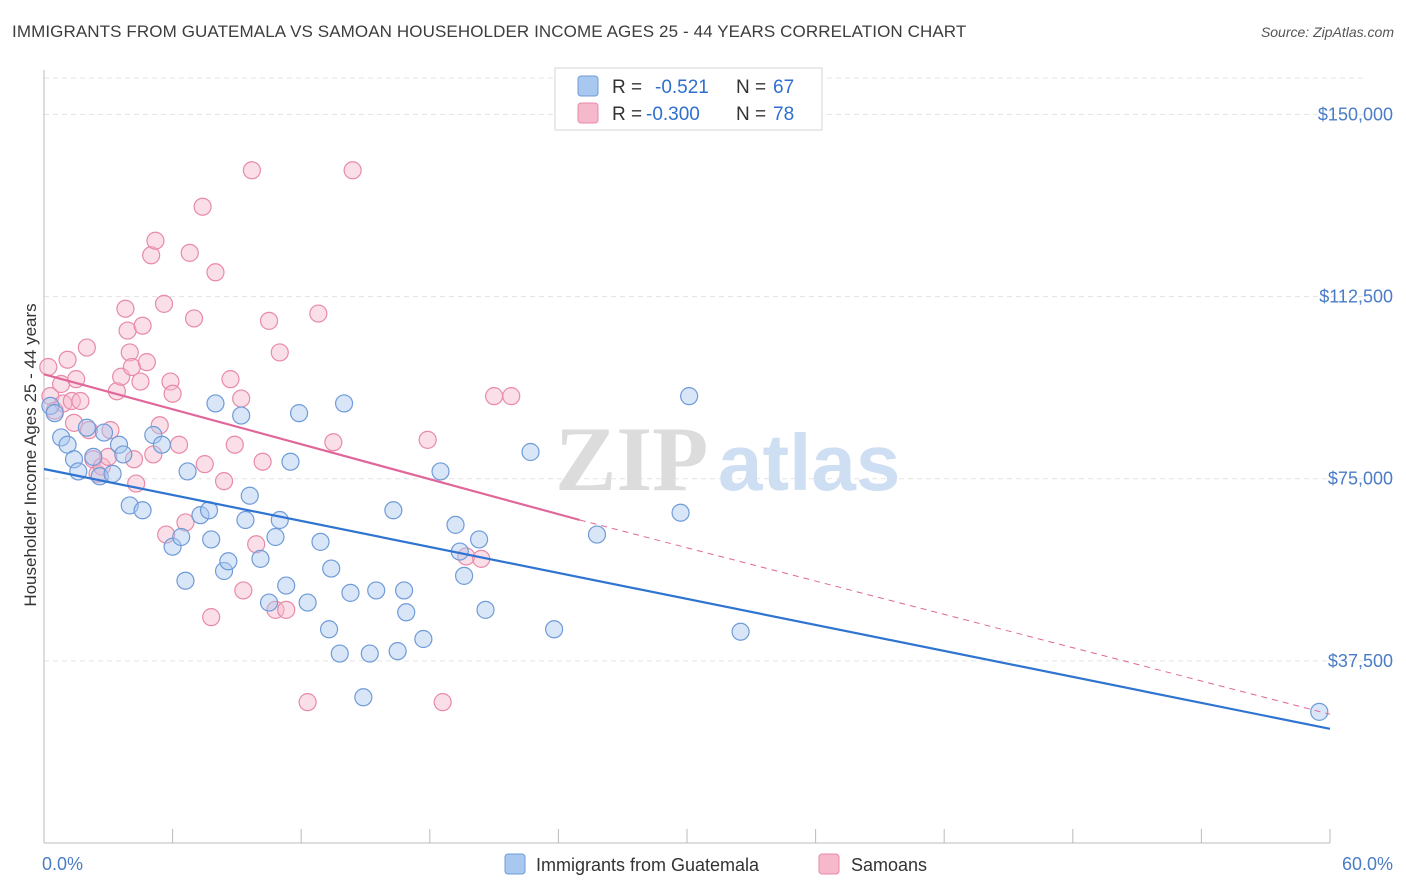  Describe the element at coordinates (751, 87) in the screenshot. I see `legend-n-label-1: N =` at that location.